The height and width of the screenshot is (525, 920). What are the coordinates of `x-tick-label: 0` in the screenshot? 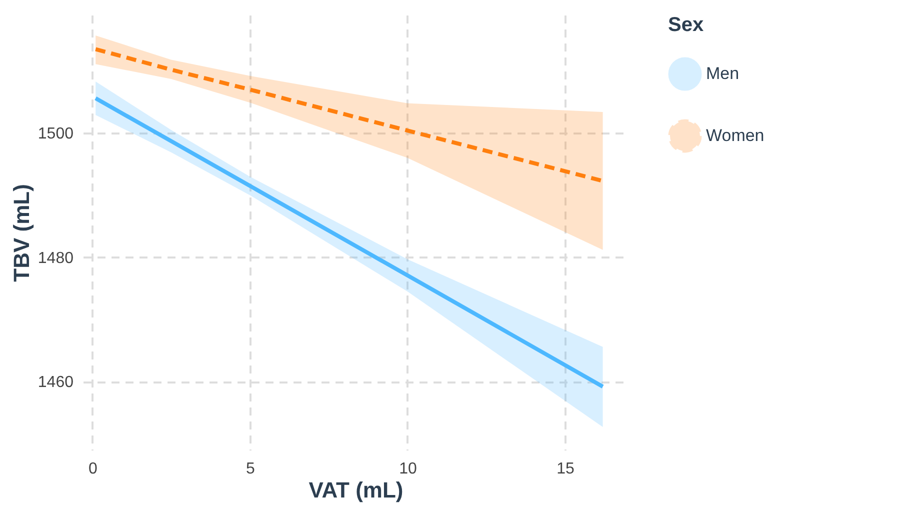 It's located at (93, 469).